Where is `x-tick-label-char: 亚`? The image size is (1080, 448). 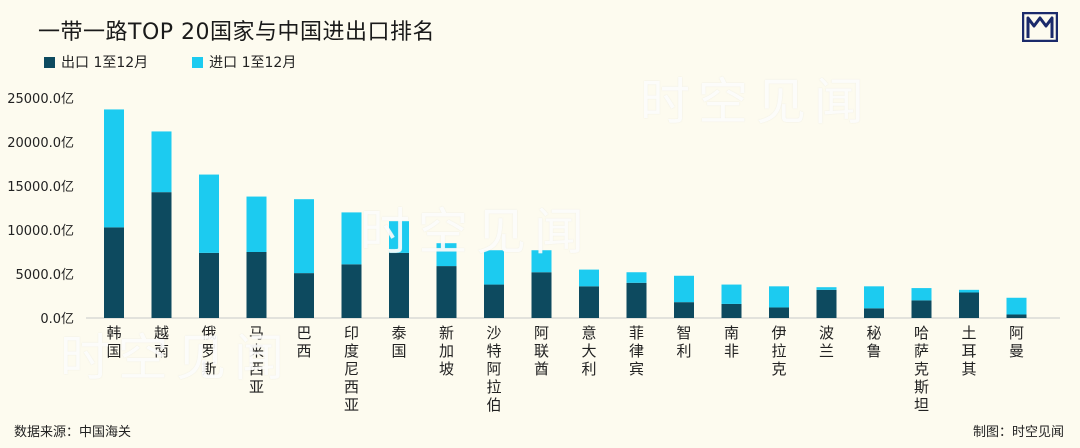 x-tick-label-char: 亚 is located at coordinates (351, 405).